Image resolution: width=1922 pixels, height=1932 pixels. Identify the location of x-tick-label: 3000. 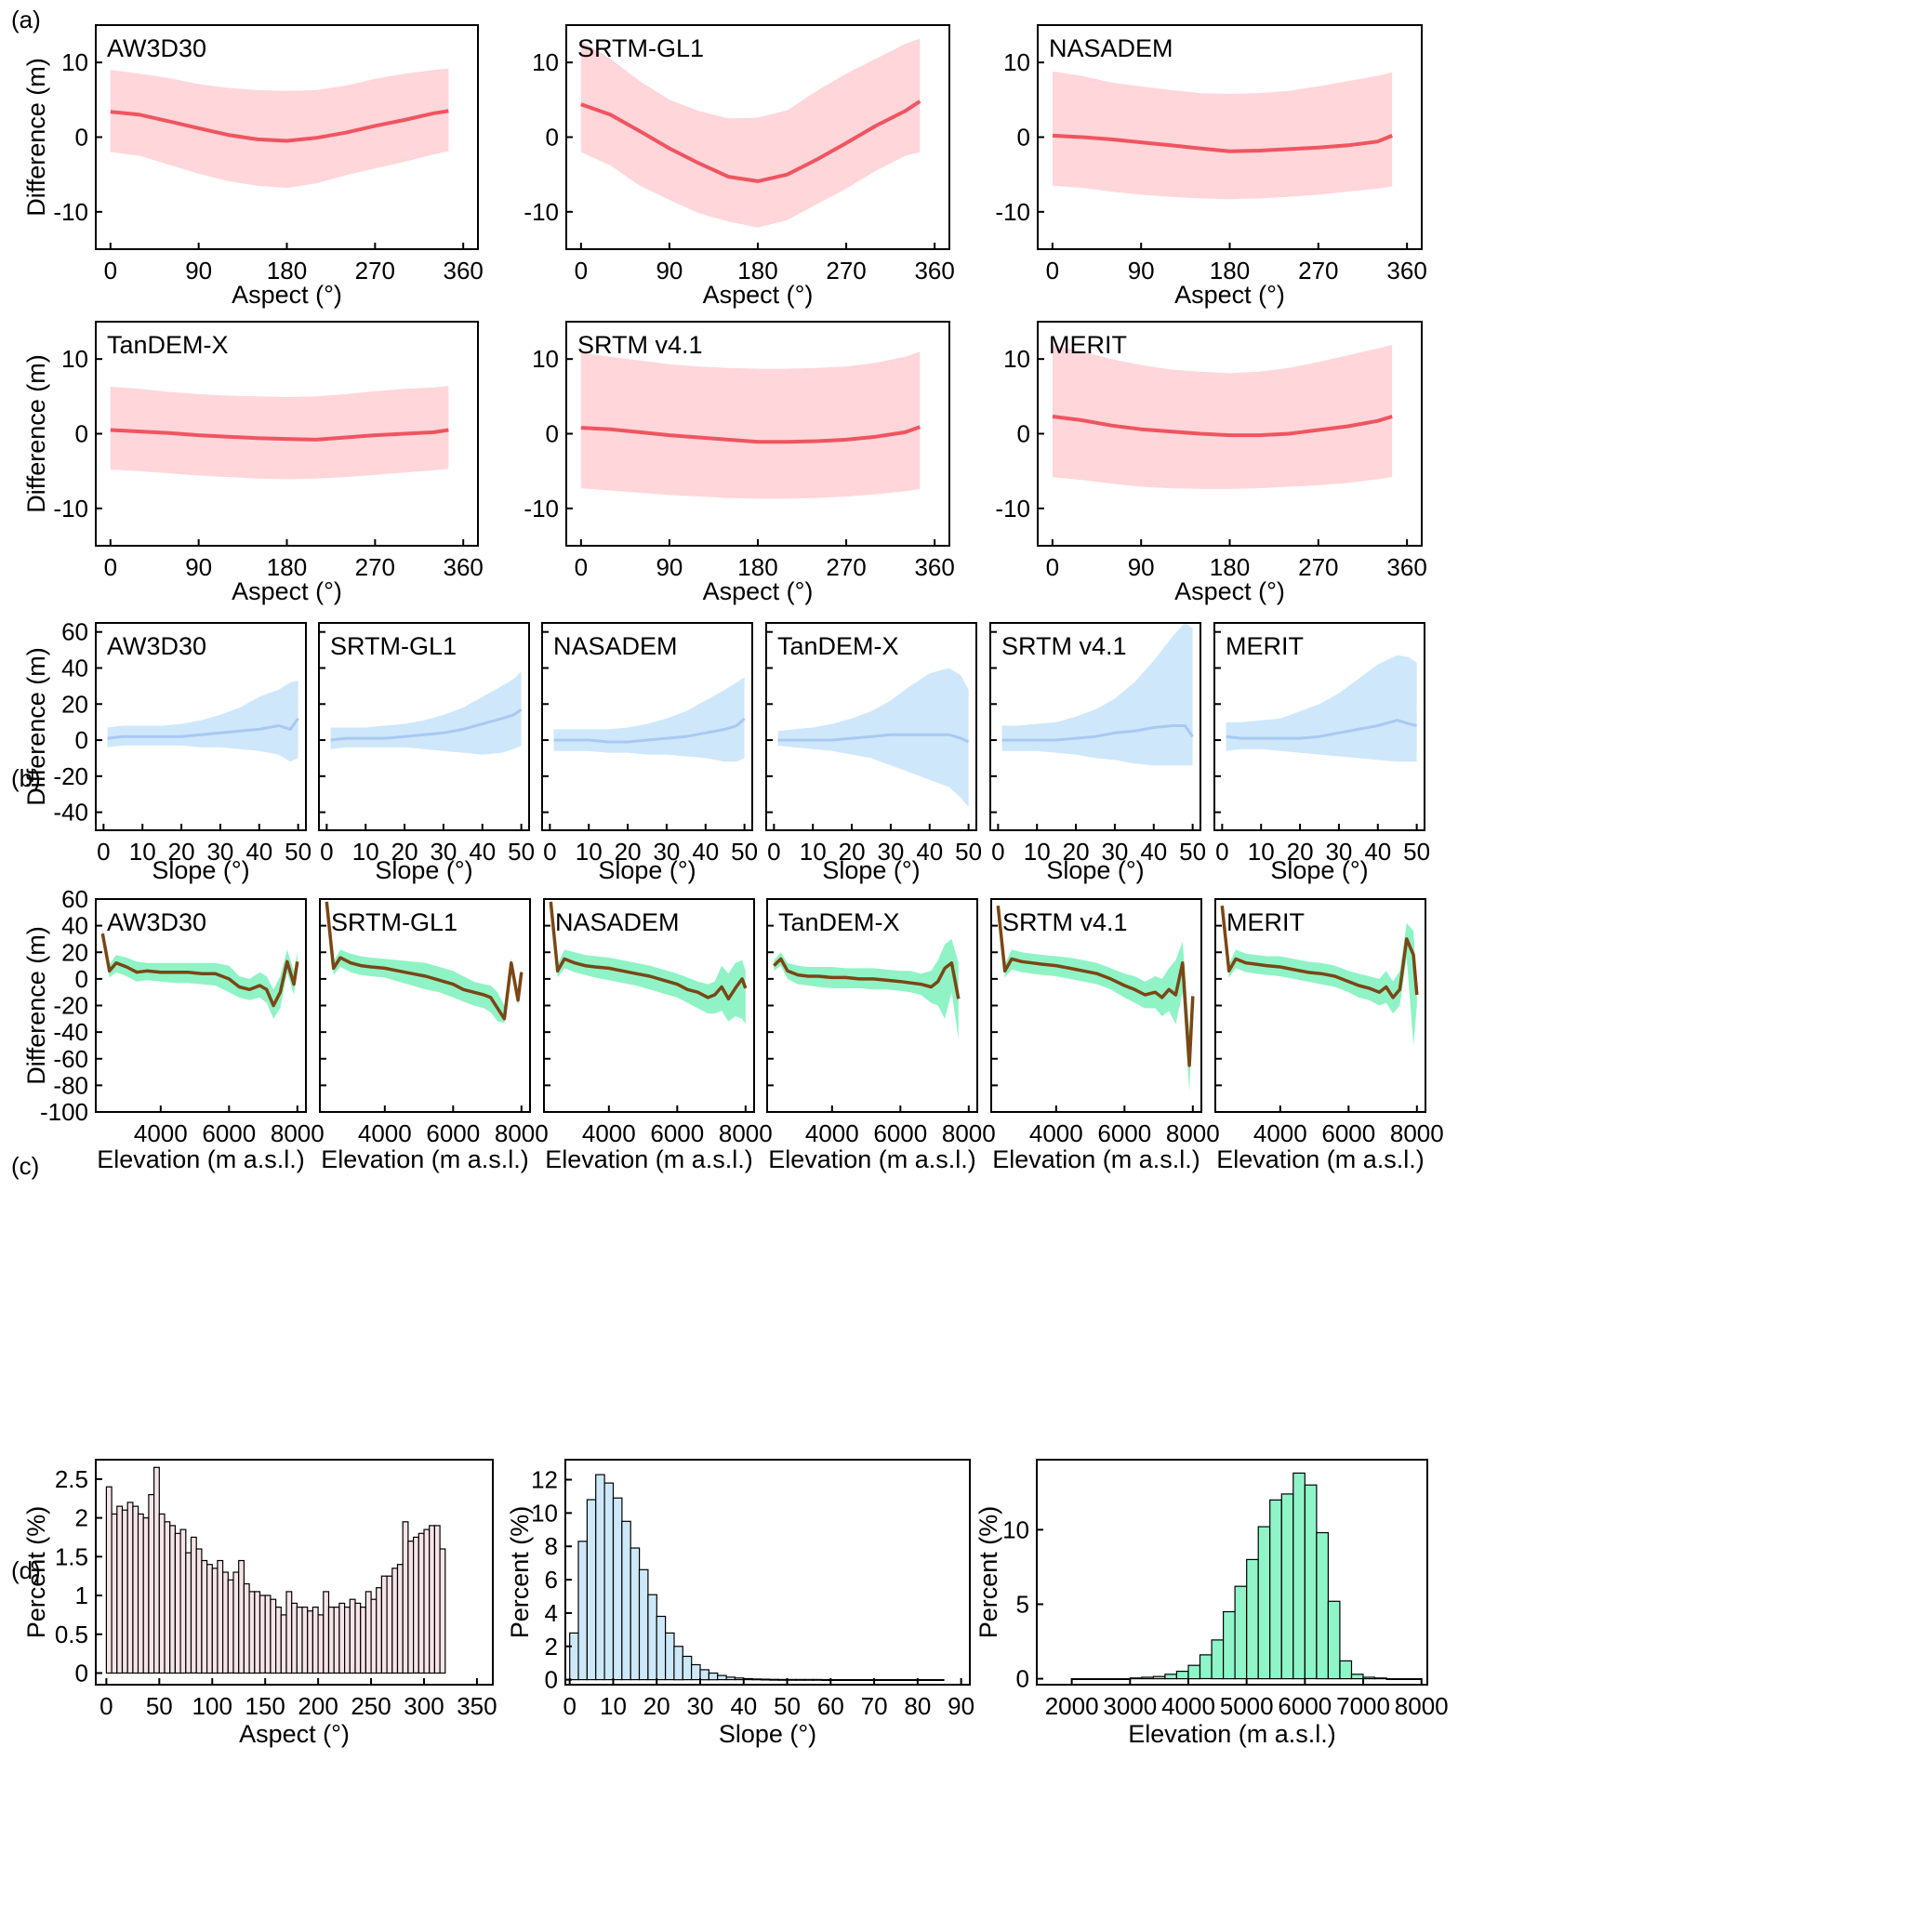
(1130, 1706).